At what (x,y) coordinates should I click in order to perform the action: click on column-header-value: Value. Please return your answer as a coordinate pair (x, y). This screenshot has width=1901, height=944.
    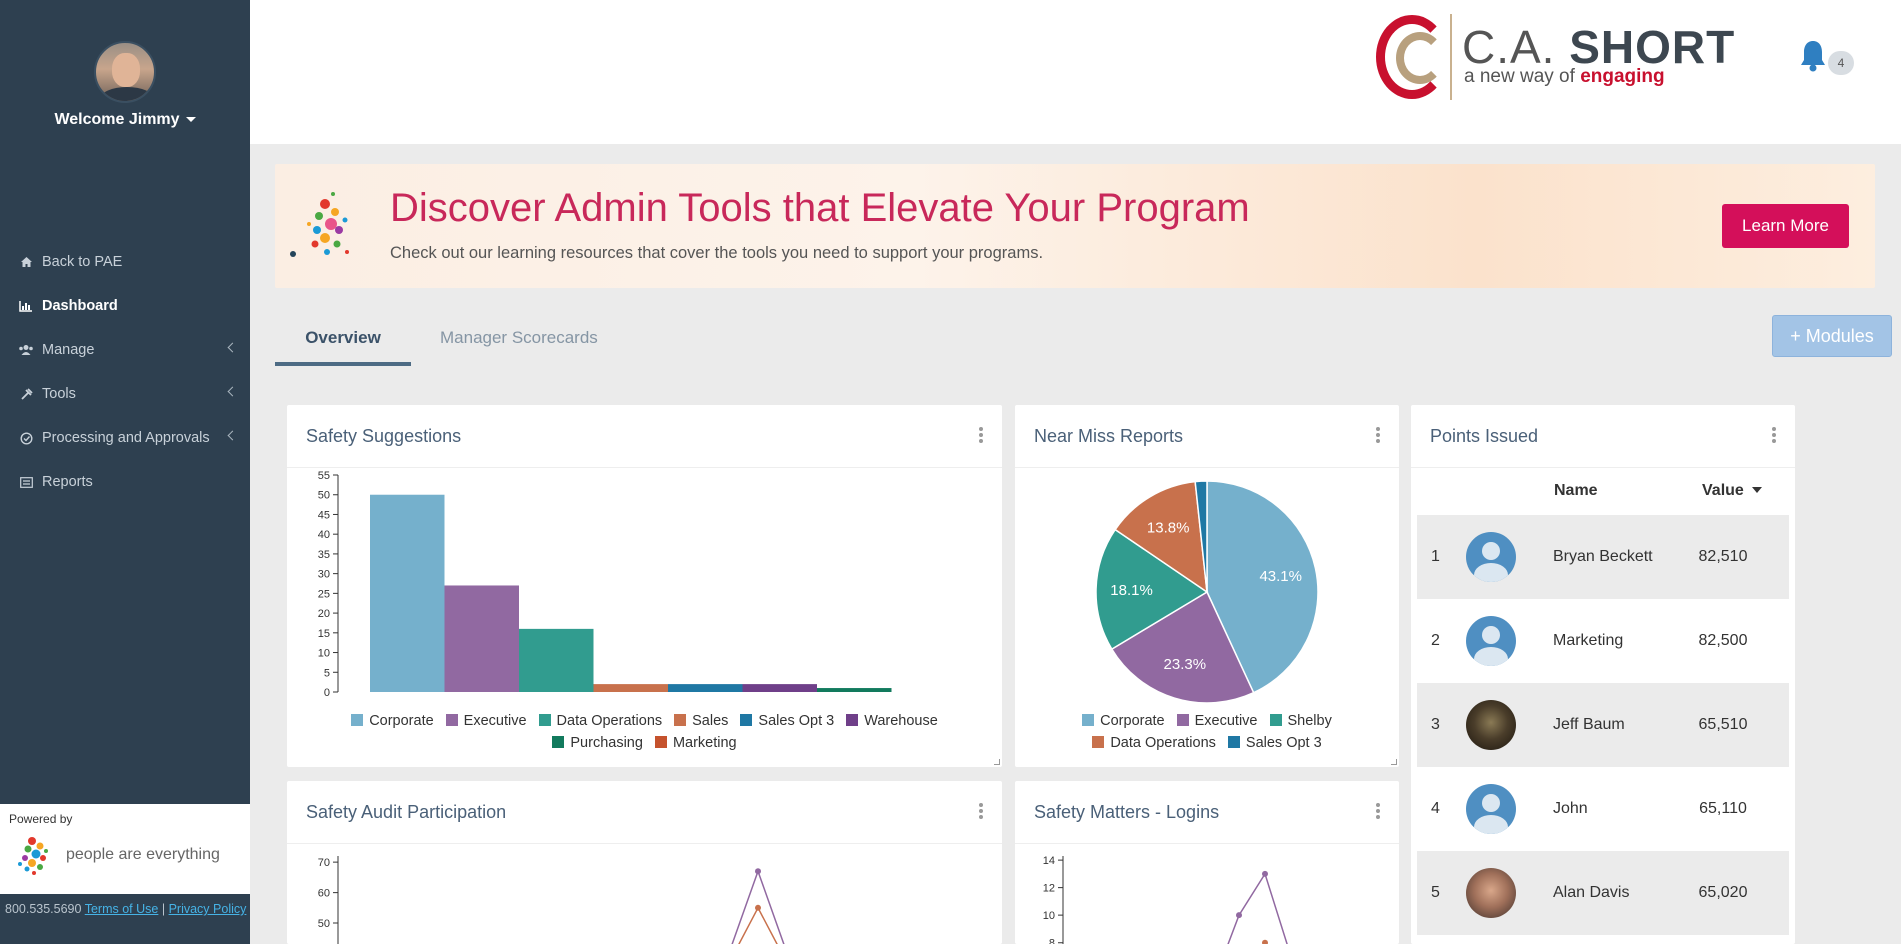
    Looking at the image, I should click on (1732, 491).